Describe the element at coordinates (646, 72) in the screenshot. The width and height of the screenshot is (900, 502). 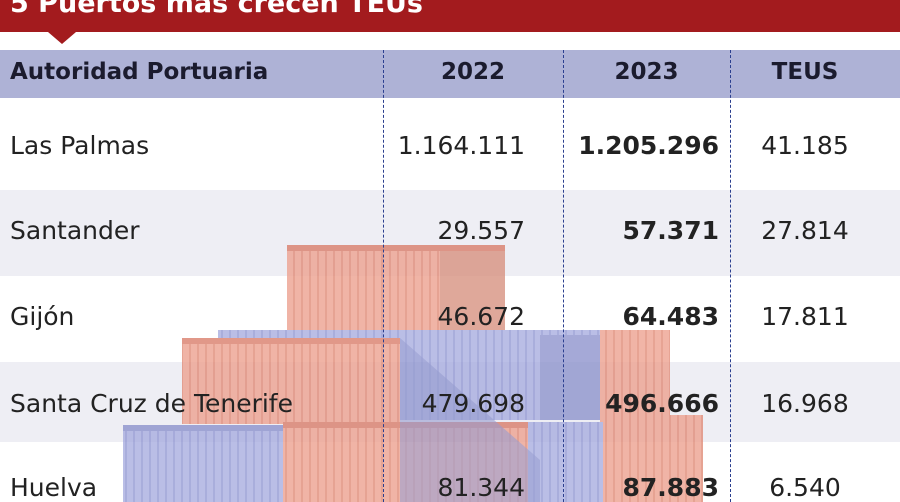
I see `col-header-2023: 2023` at that location.